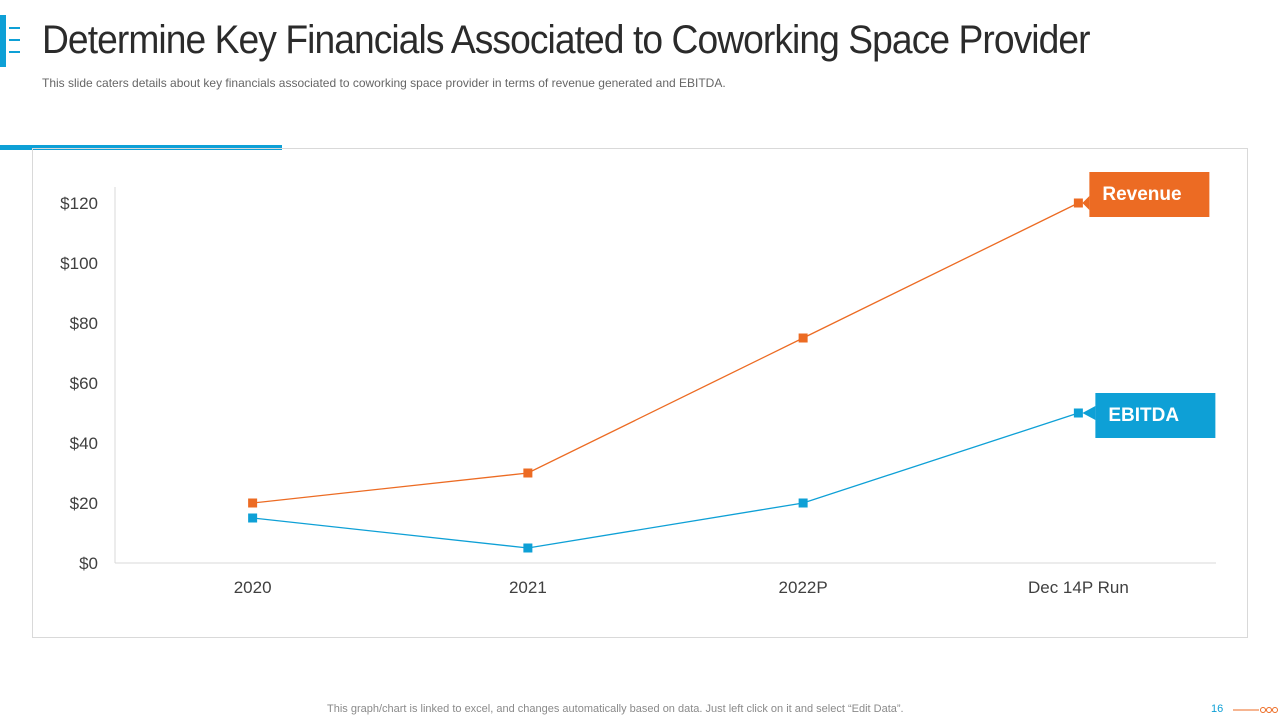 This screenshot has height=720, width=1280. Describe the element at coordinates (141, 147) in the screenshot. I see `accent-rule` at that location.